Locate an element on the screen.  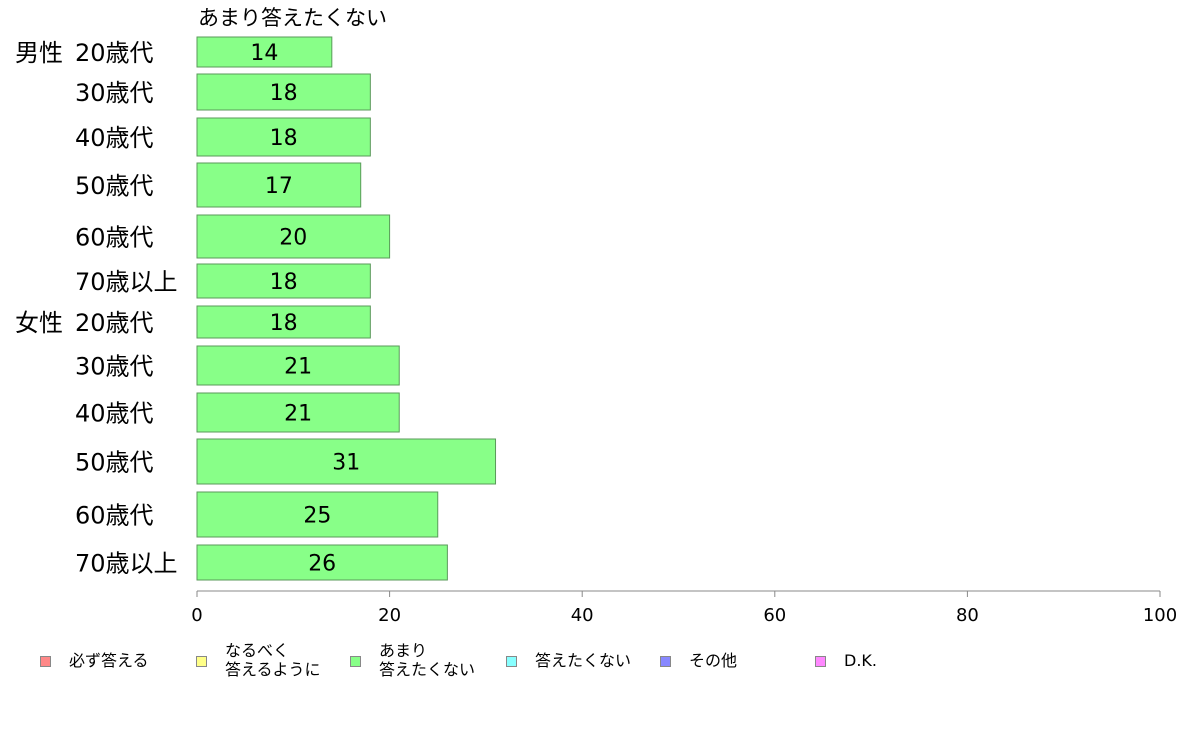
bar-value-label-2: 18 is located at coordinates (284, 138).